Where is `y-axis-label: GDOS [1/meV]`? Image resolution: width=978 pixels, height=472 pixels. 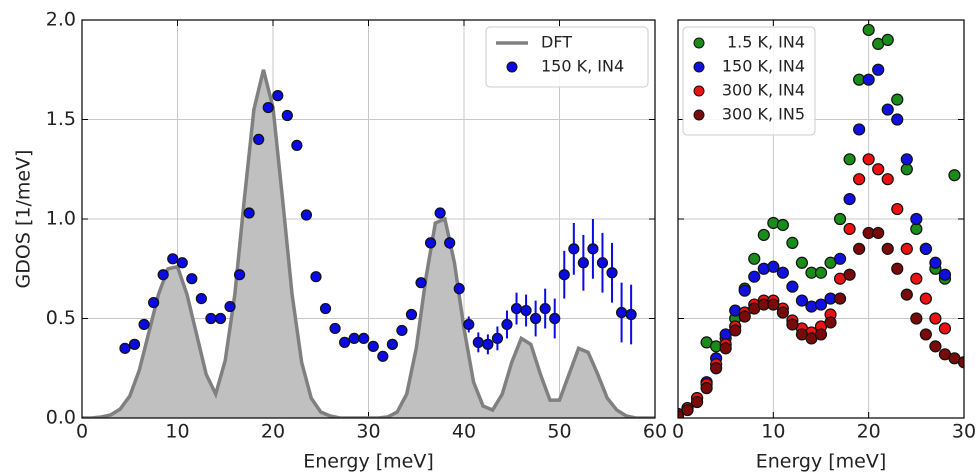
y-axis-label: GDOS [1/meV] is located at coordinates (24, 219).